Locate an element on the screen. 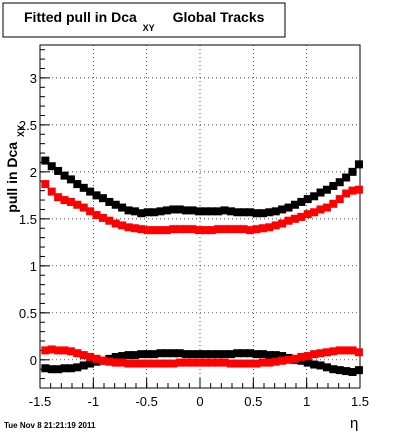 Image resolution: width=400 pixels, height=433 pixels. x-tick-label: 0.5 is located at coordinates (253, 401).